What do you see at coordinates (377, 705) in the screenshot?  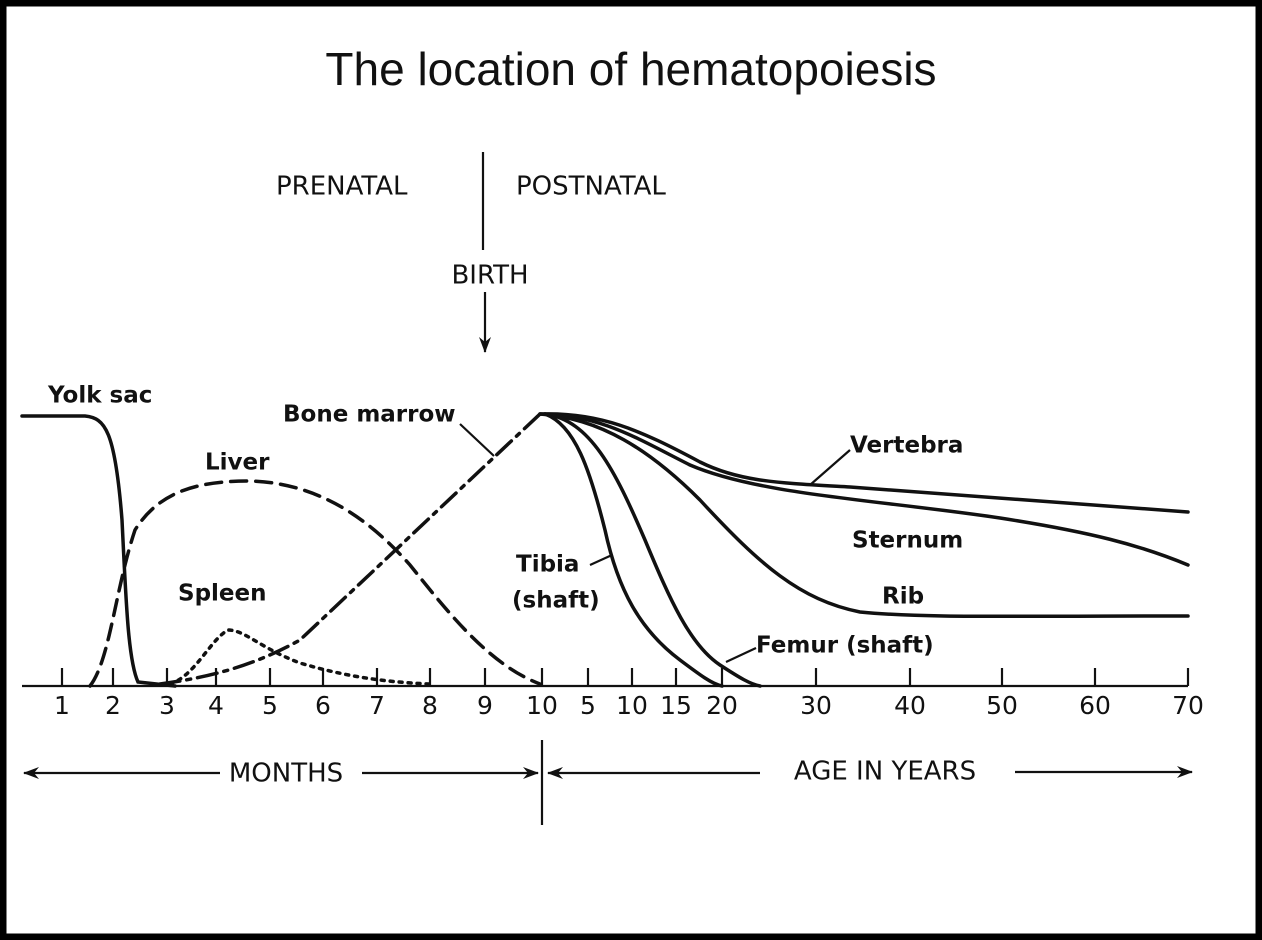 I see `tick-label: 7` at bounding box center [377, 705].